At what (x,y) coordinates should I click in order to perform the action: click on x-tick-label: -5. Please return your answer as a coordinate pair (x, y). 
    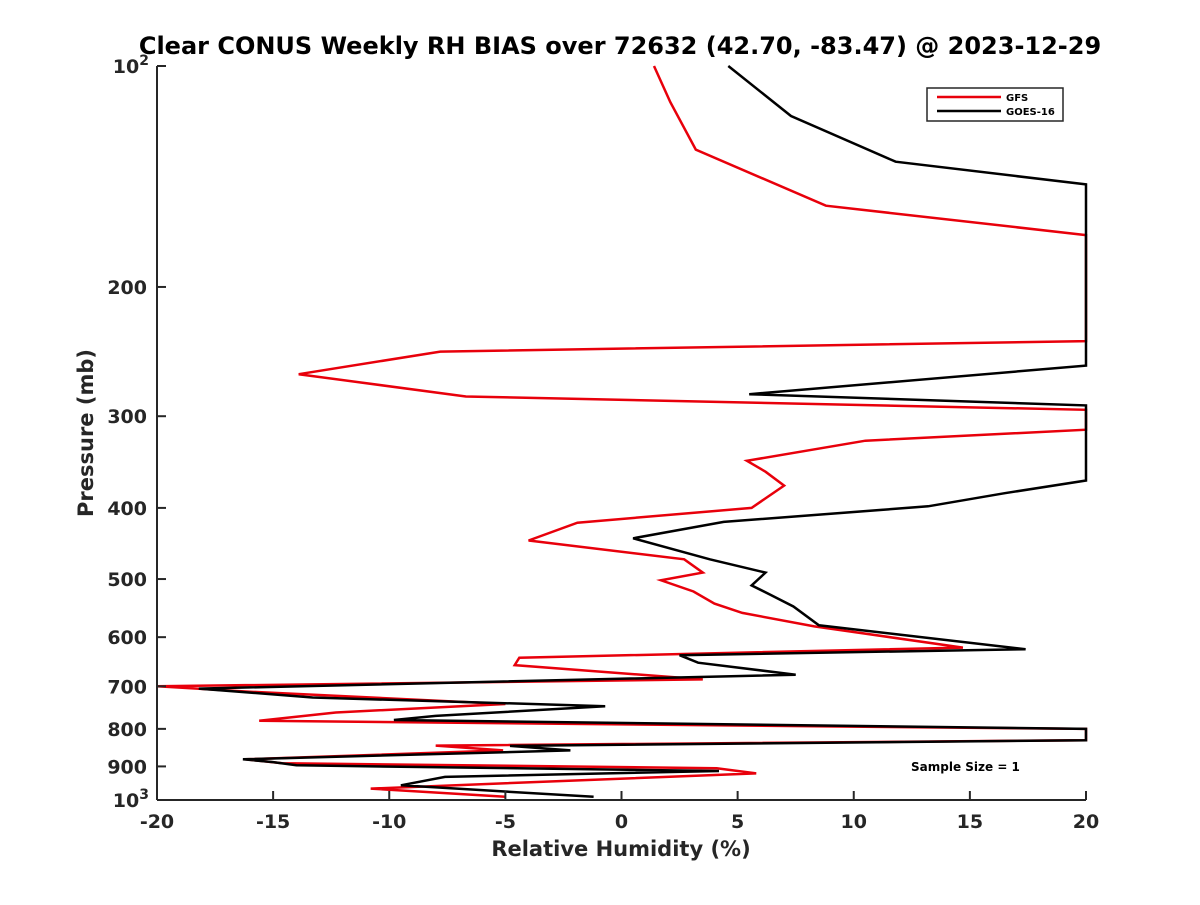
    Looking at the image, I should click on (505, 822).